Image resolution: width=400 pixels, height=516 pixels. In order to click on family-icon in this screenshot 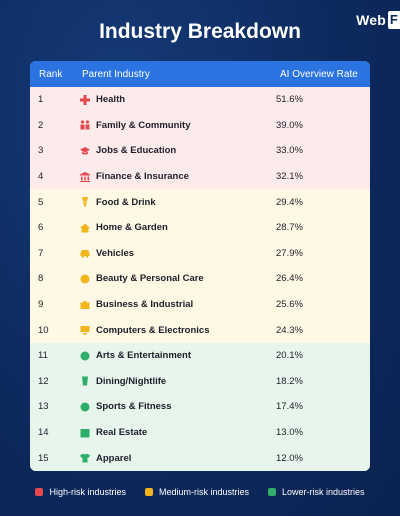, I will do `click(85, 125)`.